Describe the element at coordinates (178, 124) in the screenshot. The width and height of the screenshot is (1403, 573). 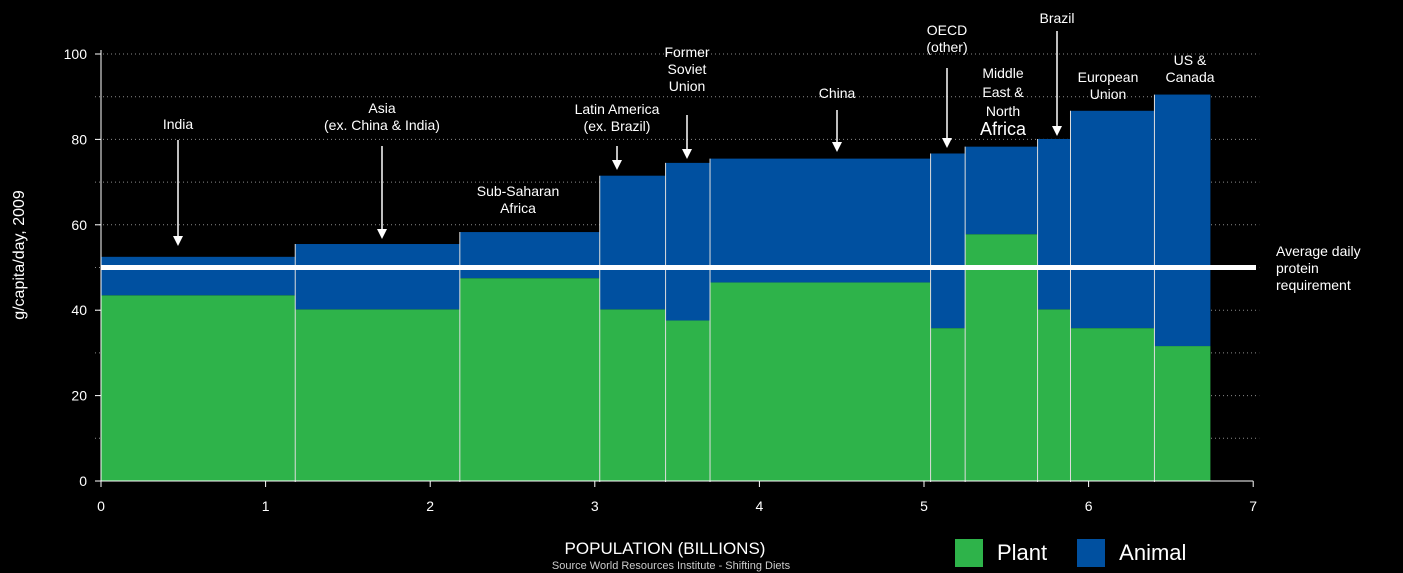
I see `region-label: India` at that location.